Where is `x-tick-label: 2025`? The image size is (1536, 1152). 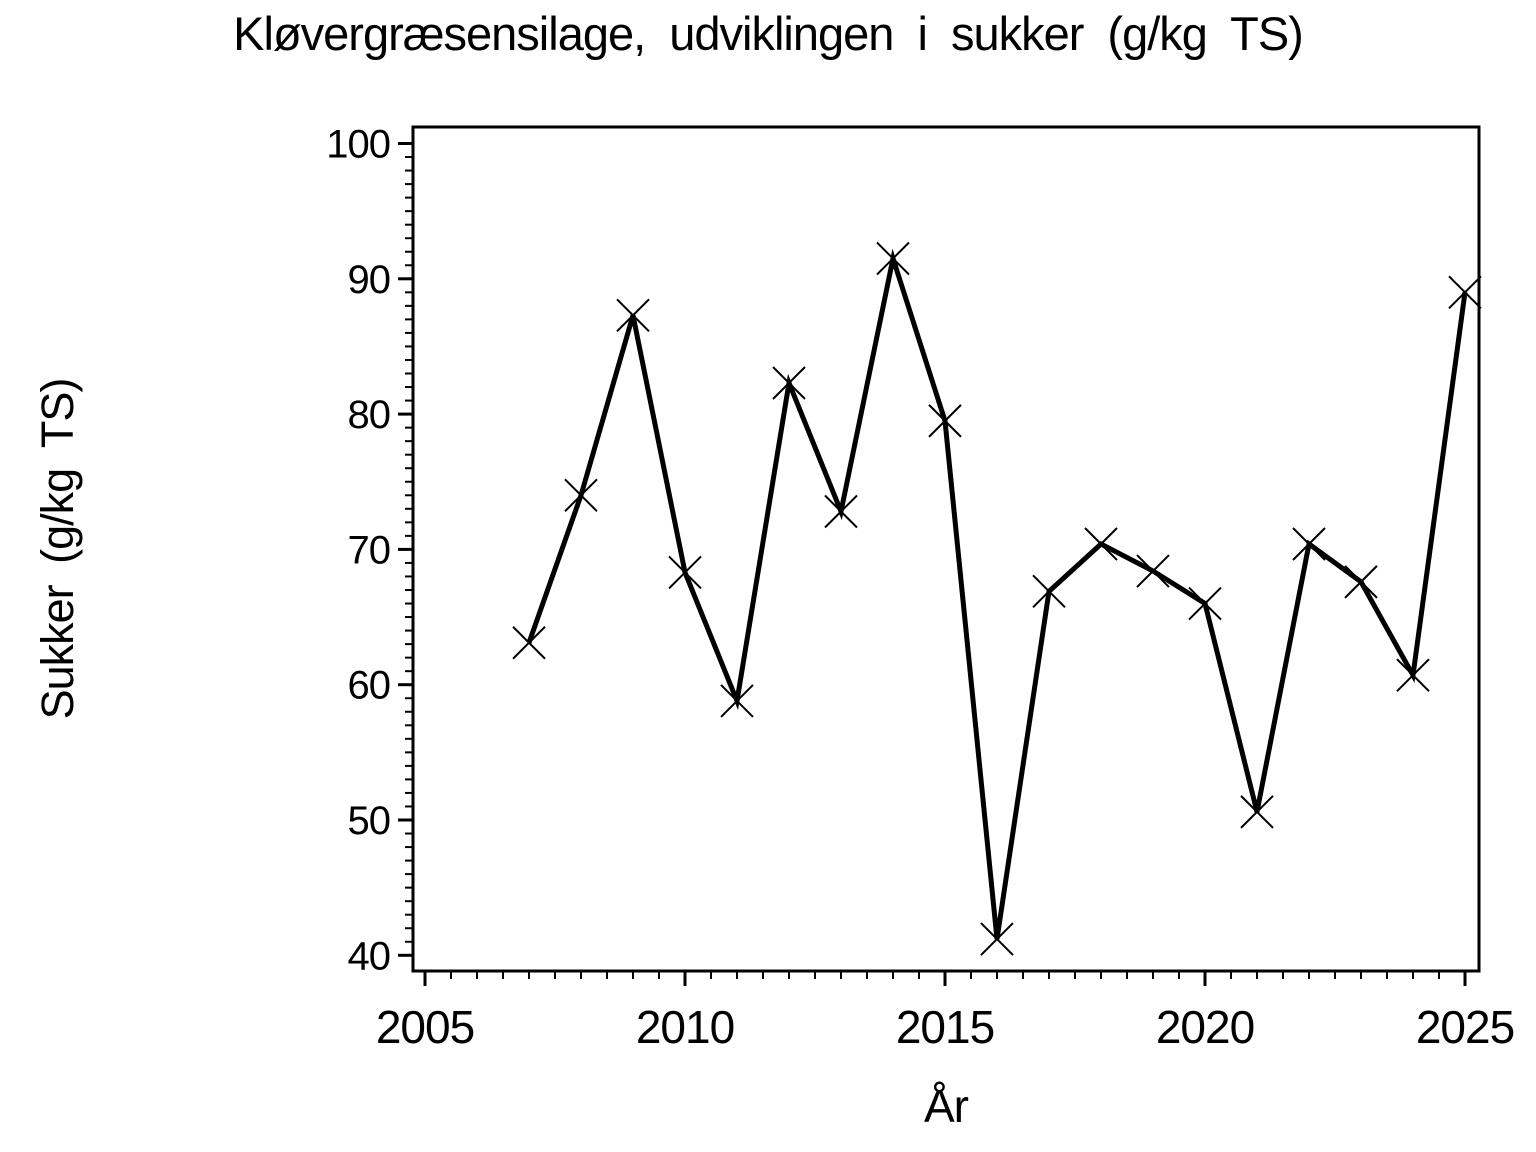 x-tick-label: 2025 is located at coordinates (1465, 1027).